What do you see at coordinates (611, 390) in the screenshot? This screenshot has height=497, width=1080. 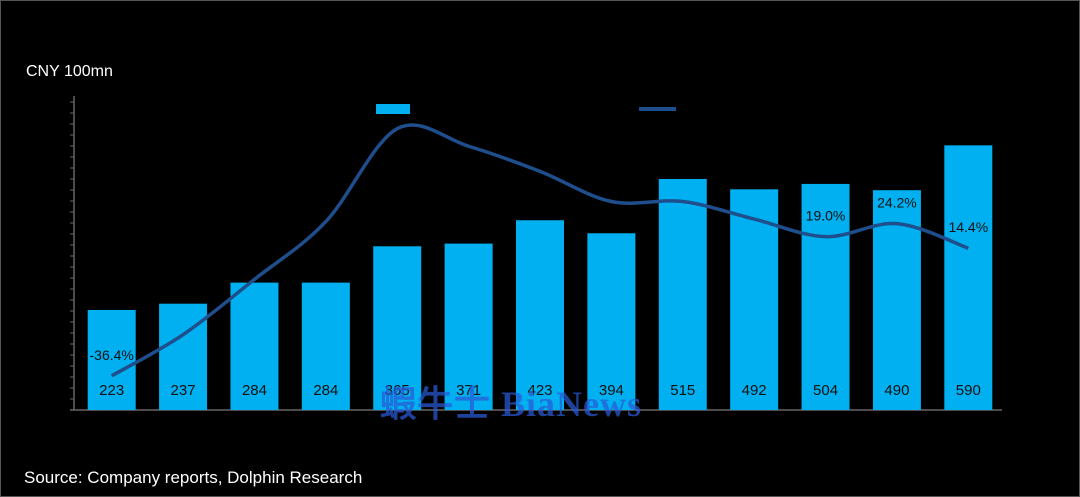 I see `bar-value-label: 394` at bounding box center [611, 390].